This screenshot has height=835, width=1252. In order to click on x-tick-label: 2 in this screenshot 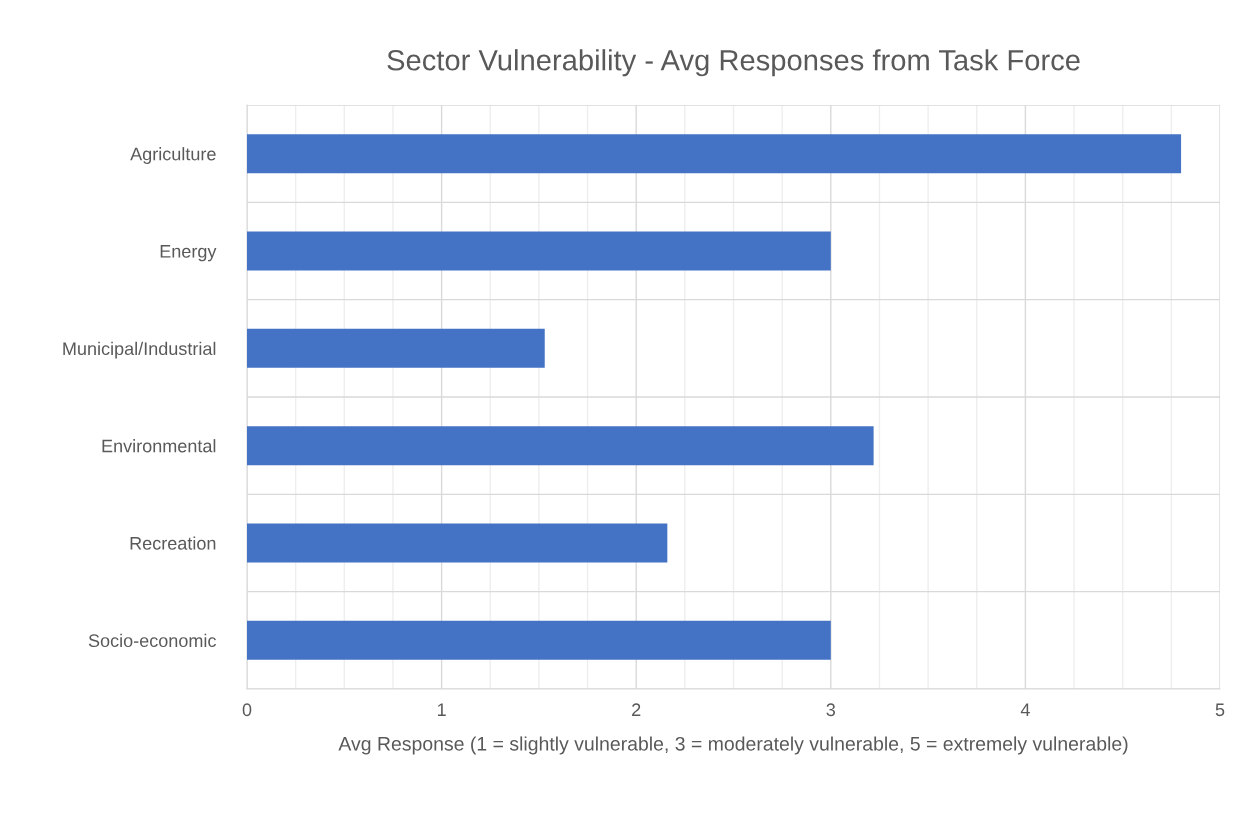, I will do `click(636, 709)`.